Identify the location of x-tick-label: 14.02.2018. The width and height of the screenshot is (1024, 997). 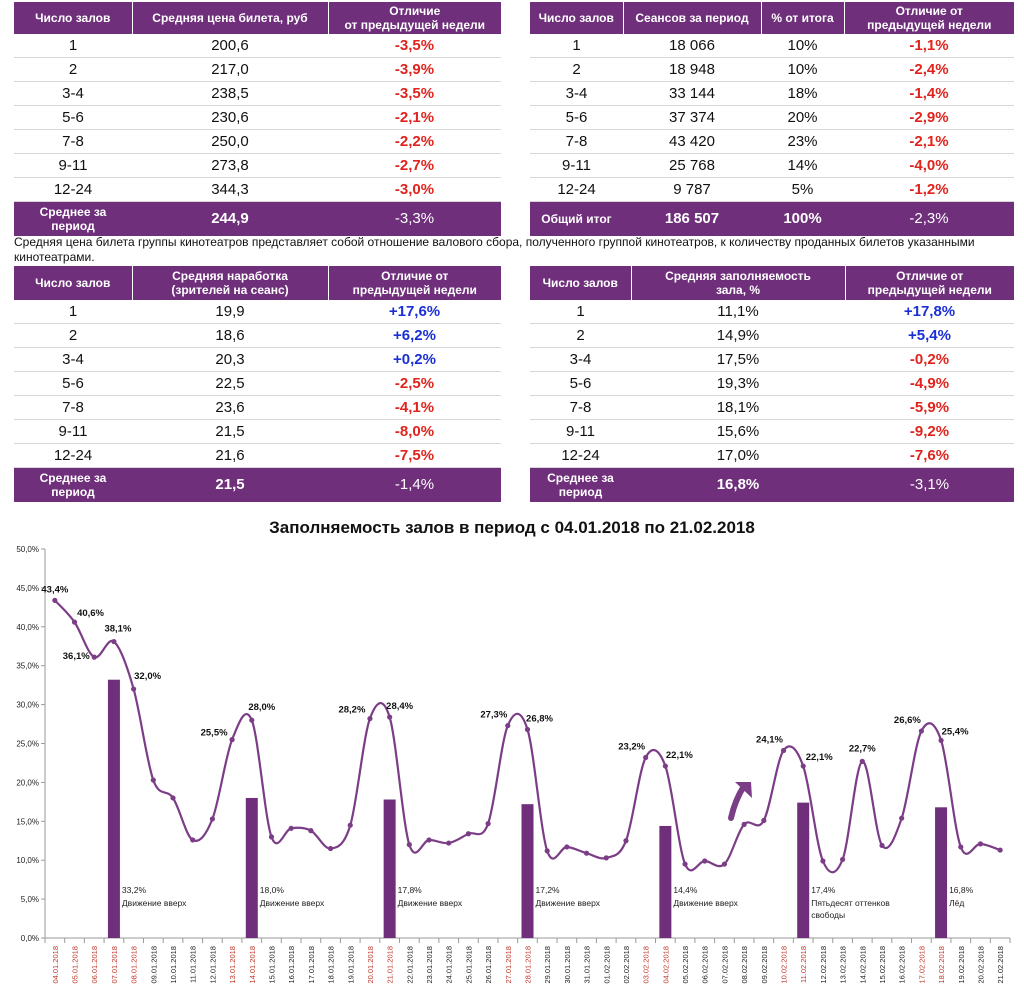
(862, 965).